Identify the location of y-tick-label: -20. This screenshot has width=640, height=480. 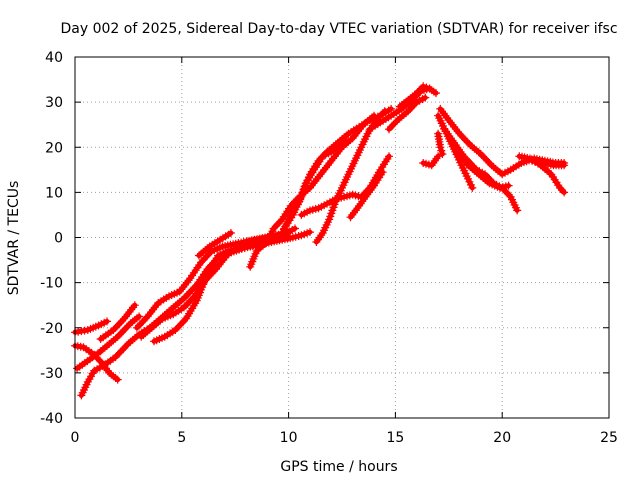
(51, 329).